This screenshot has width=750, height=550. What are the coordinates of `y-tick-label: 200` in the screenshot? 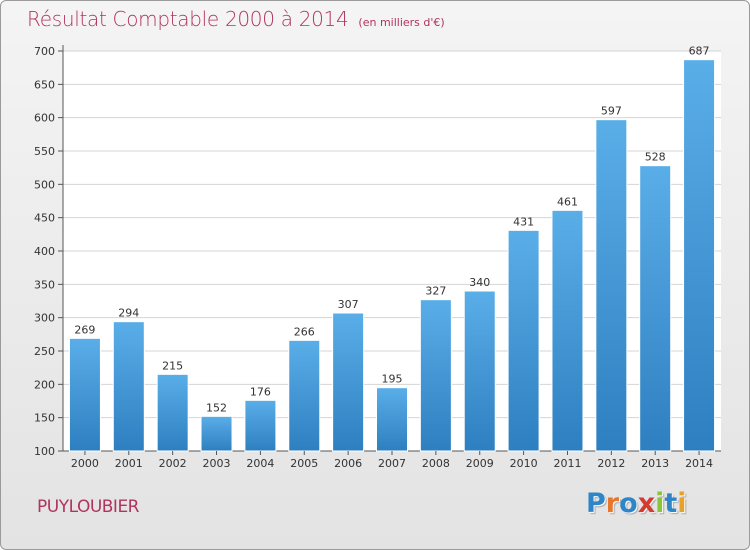 It's located at (44, 384).